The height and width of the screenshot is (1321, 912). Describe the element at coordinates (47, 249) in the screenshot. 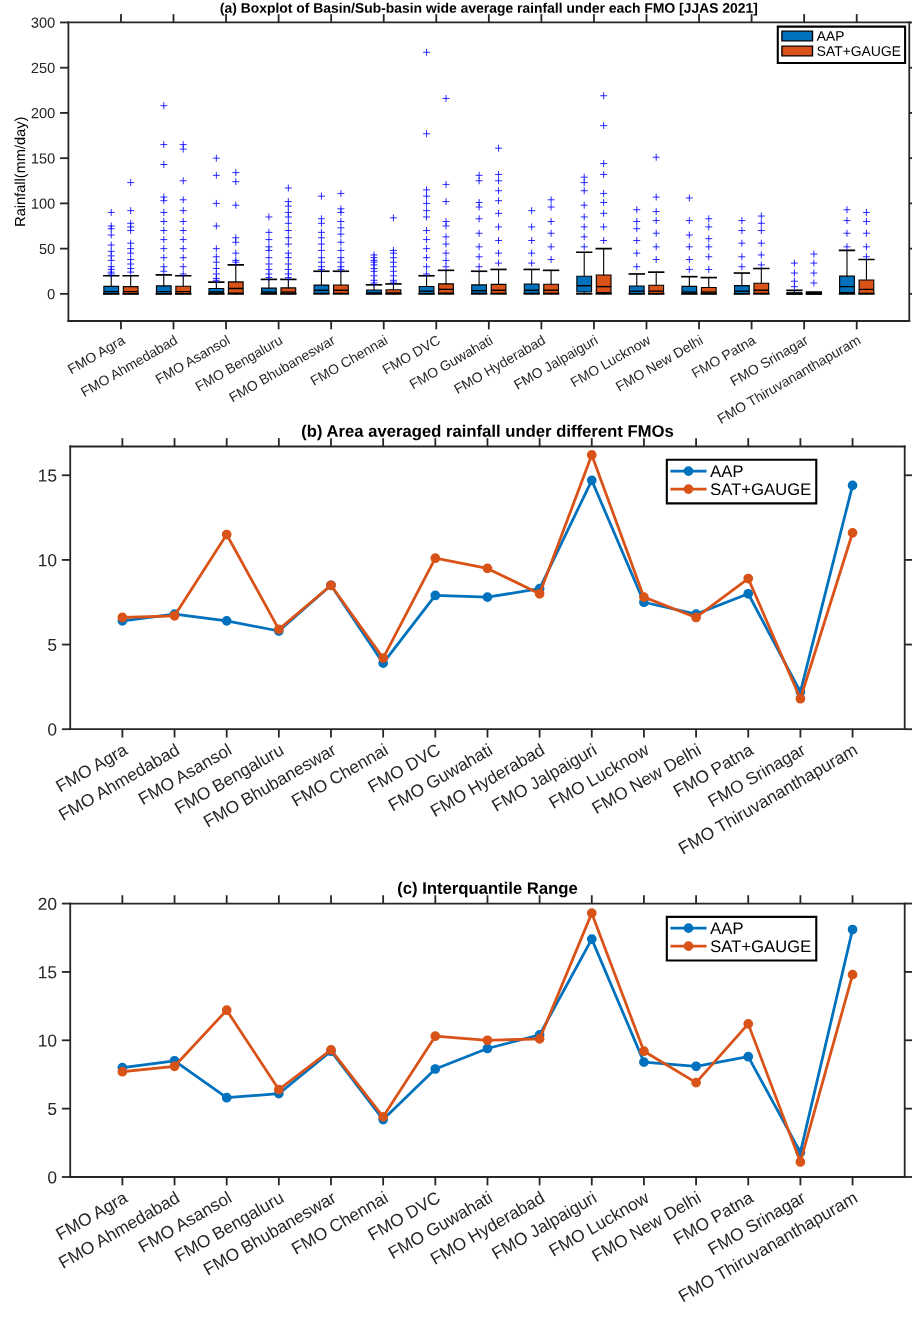

I see `y-tick-label: 50` at that location.